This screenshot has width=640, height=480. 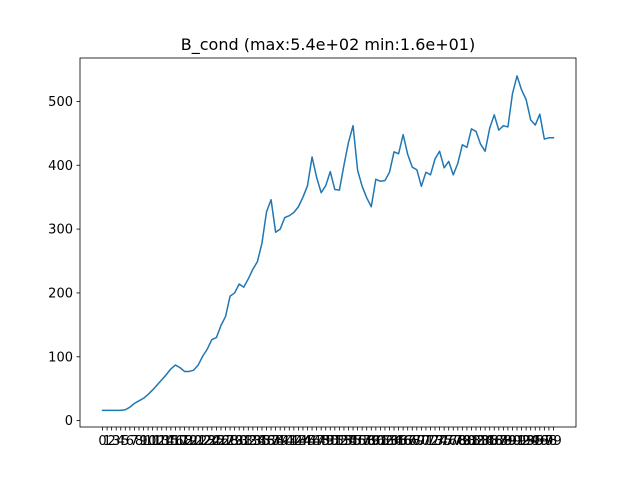 What do you see at coordinates (458, 441) in the screenshot?
I see `x-tick-label: 78` at bounding box center [458, 441].